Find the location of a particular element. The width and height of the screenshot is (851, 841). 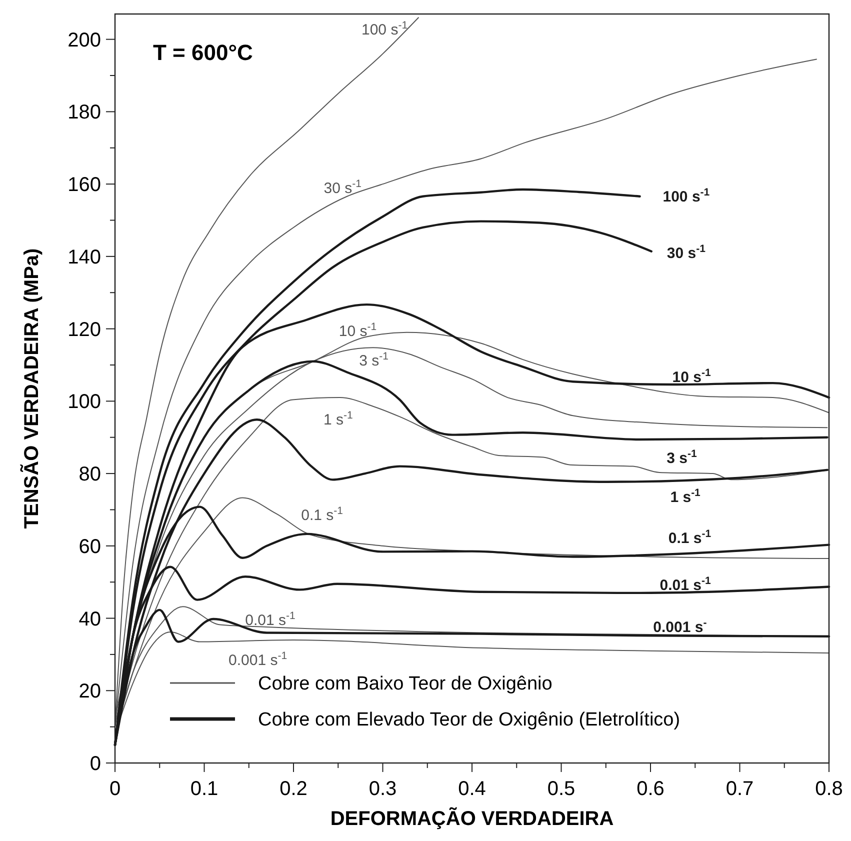

y-tick-label: 160 is located at coordinates (84, 185).